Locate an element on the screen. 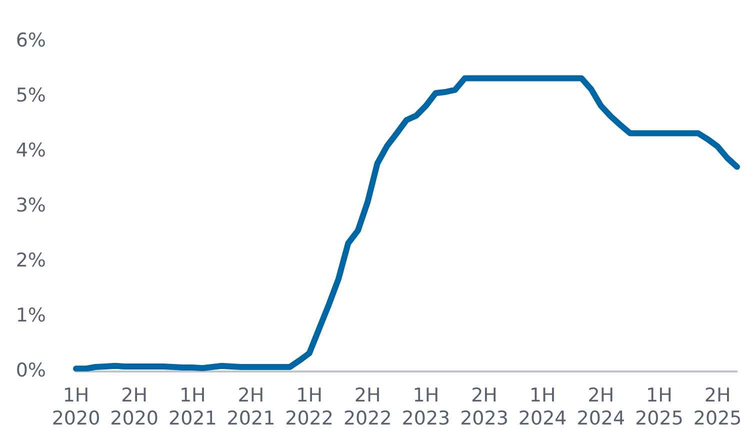 This screenshot has width=751, height=445. y-tick-label: 5% is located at coordinates (31, 95).